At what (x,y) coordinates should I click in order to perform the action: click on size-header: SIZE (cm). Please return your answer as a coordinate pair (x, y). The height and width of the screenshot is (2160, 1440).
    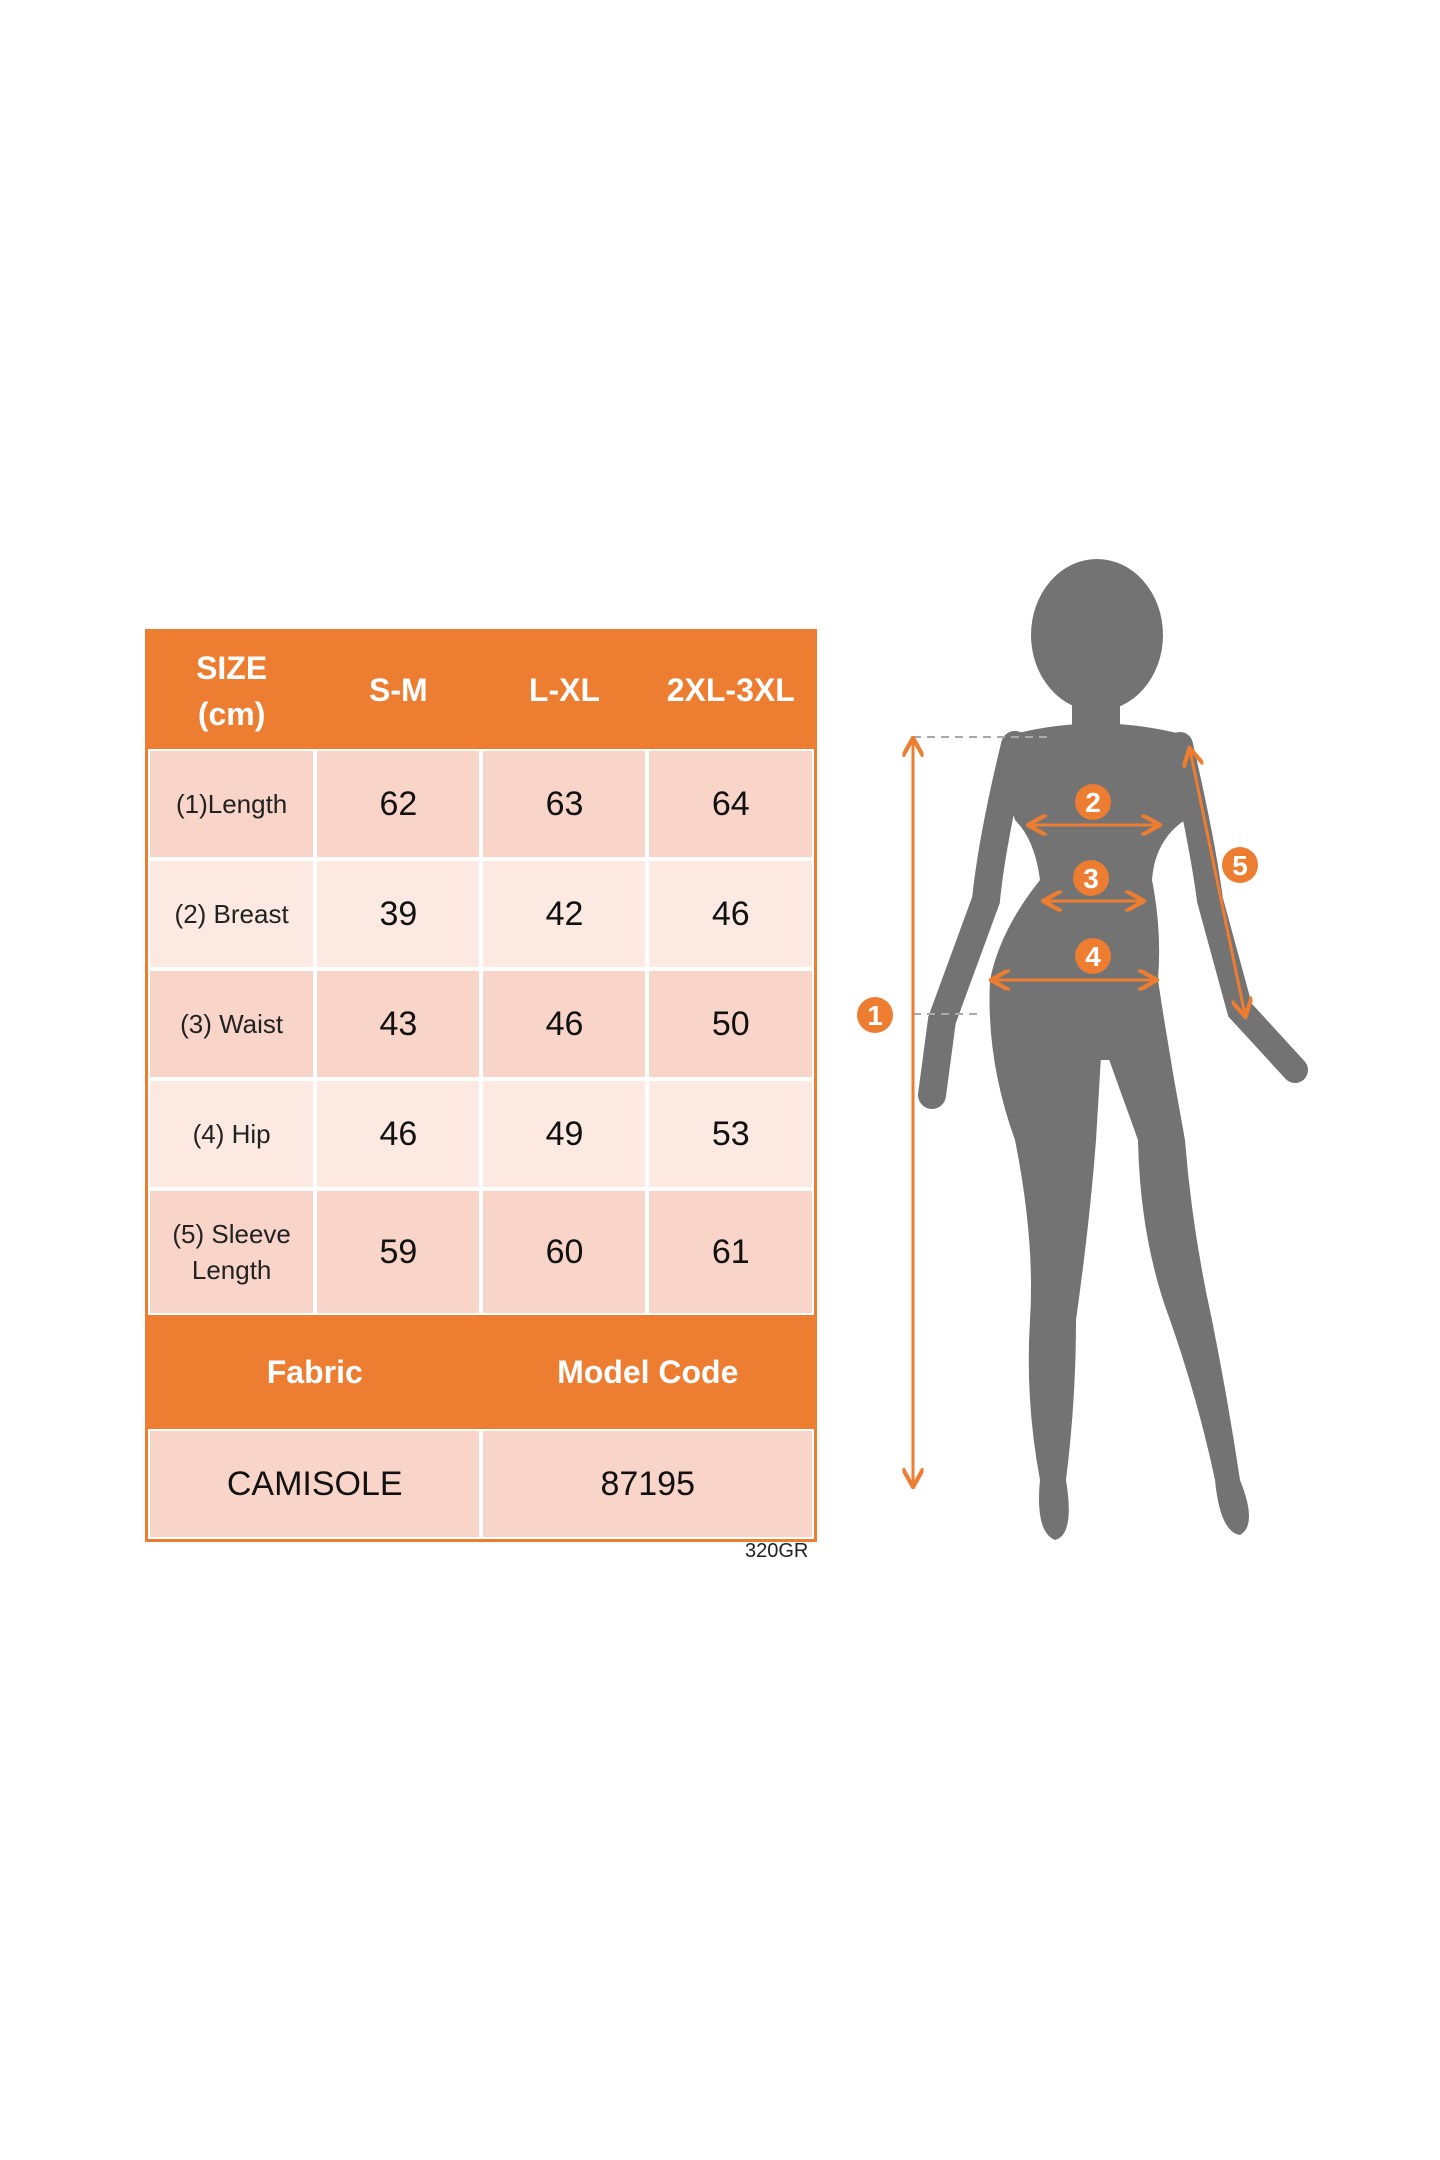
    Looking at the image, I should click on (232, 690).